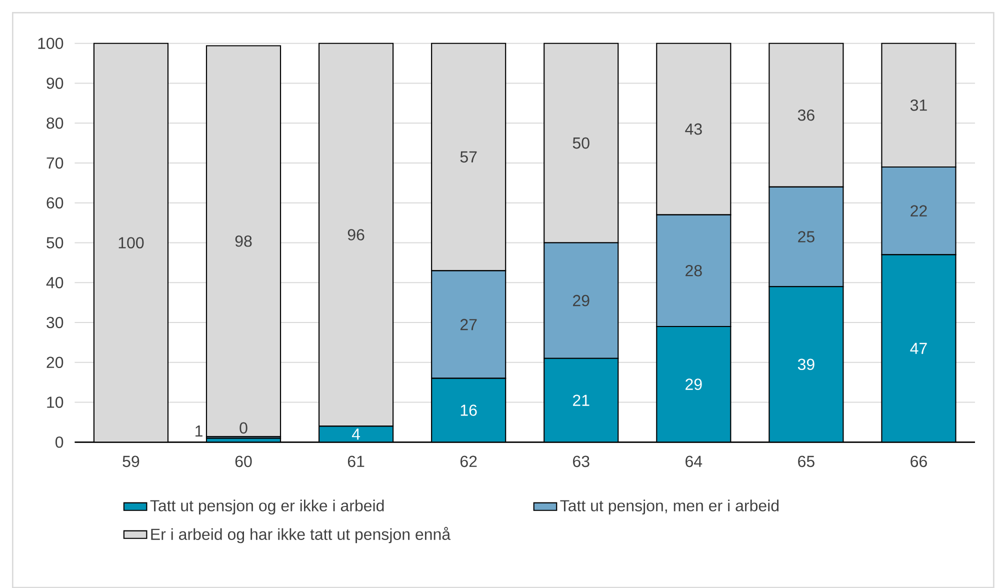 The width and height of the screenshot is (995, 588). What do you see at coordinates (918, 210) in the screenshot?
I see `data-label: 22` at bounding box center [918, 210].